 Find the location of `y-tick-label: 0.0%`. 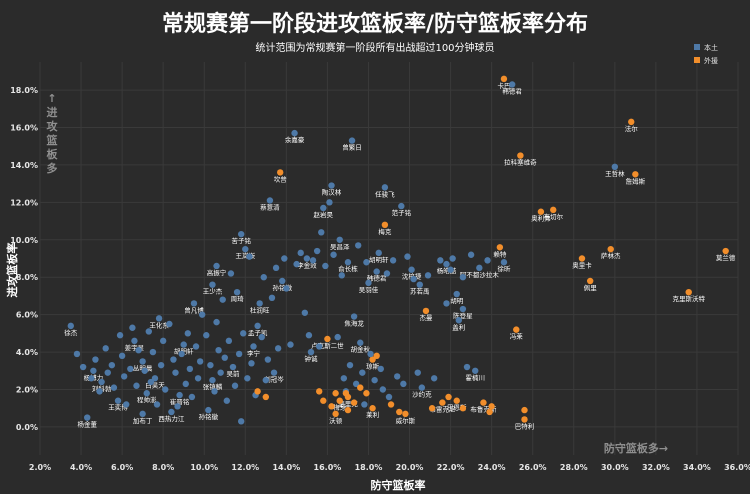

y-tick-label: 0.0% is located at coordinates (27, 427).